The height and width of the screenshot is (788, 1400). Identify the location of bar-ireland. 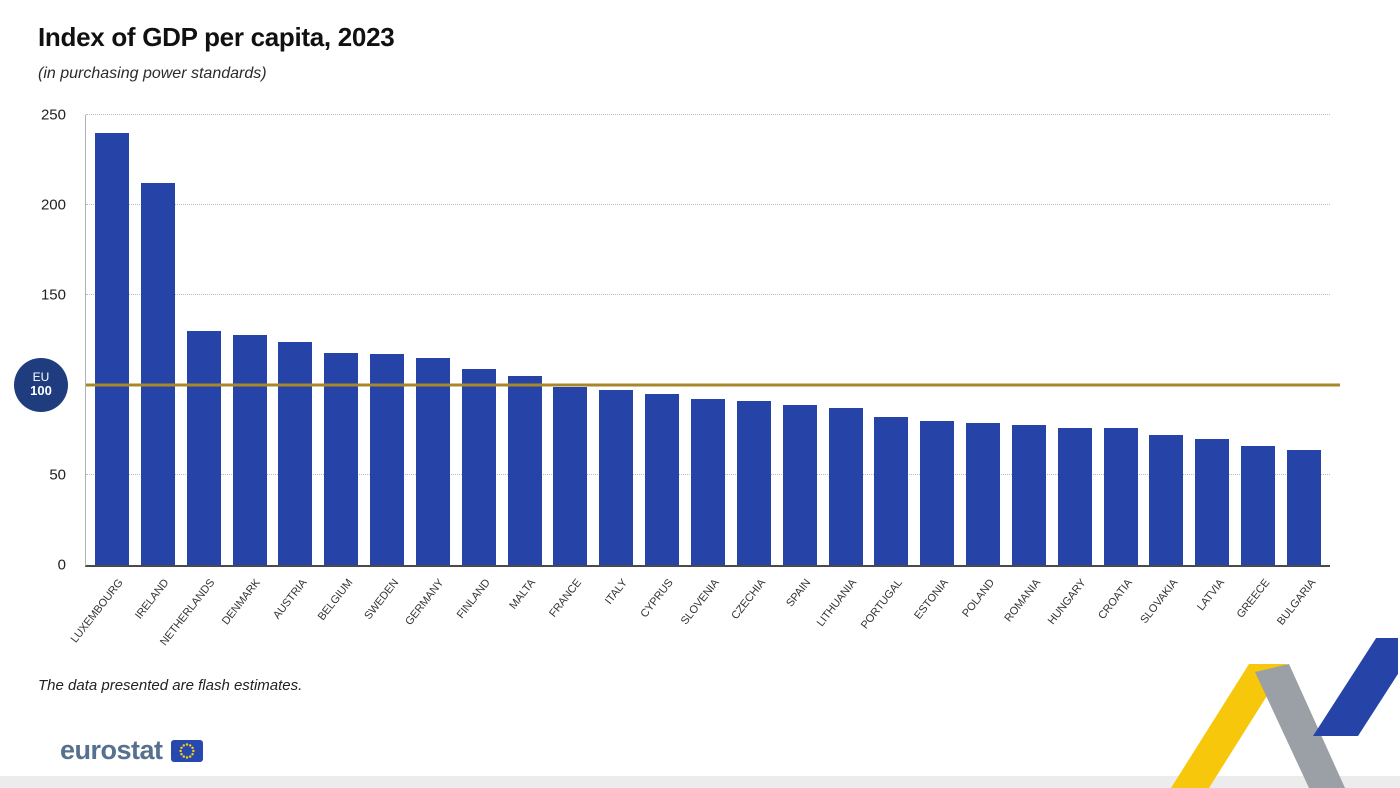
(157, 374).